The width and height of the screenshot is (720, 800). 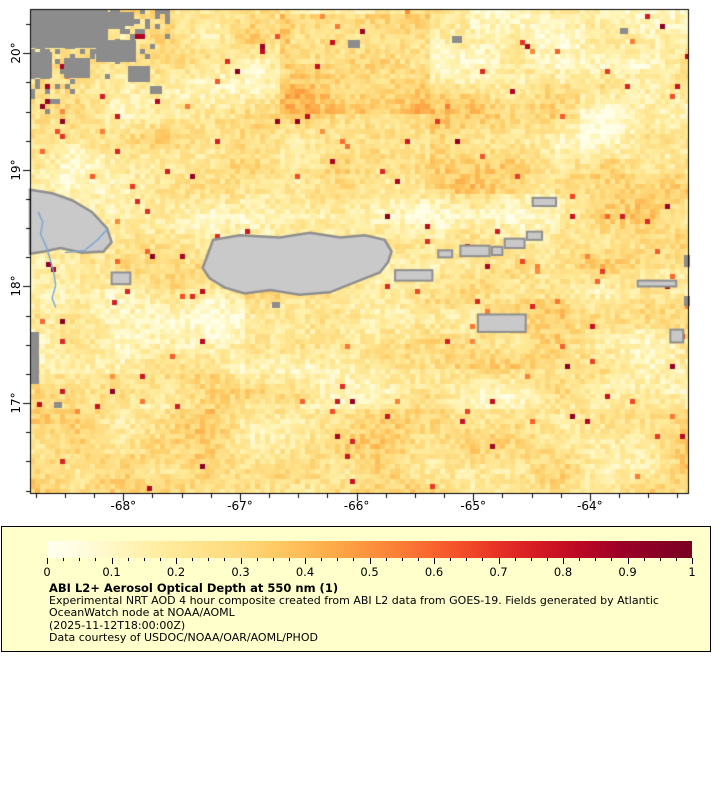 I want to click on y-tick-label: 19°, so click(x=16, y=170).